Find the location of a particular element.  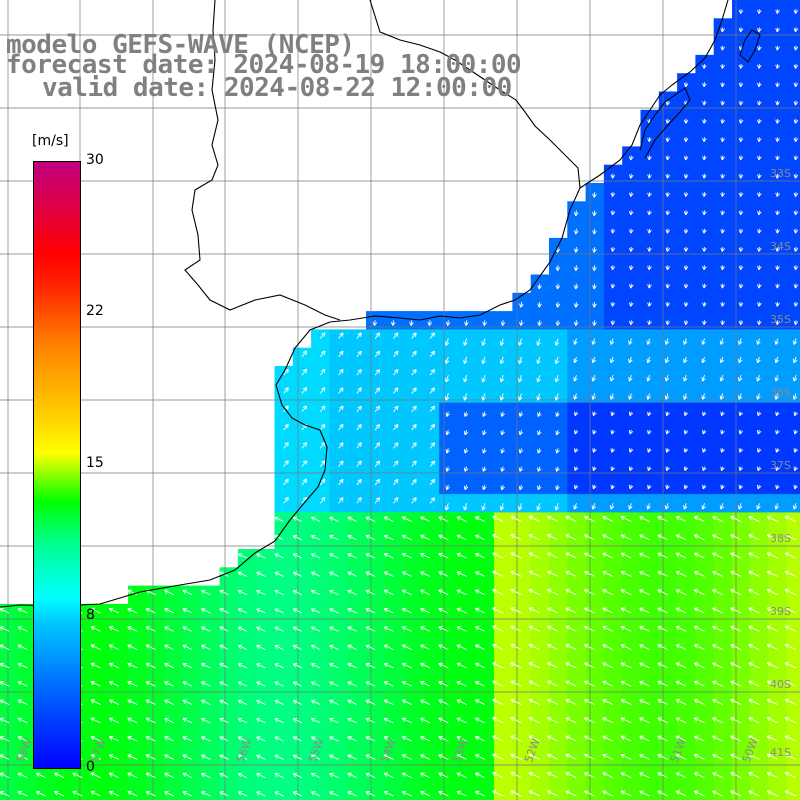

title-forecast-date: forecast date: 2024-08-19 18:00:00 is located at coordinates (264, 65).